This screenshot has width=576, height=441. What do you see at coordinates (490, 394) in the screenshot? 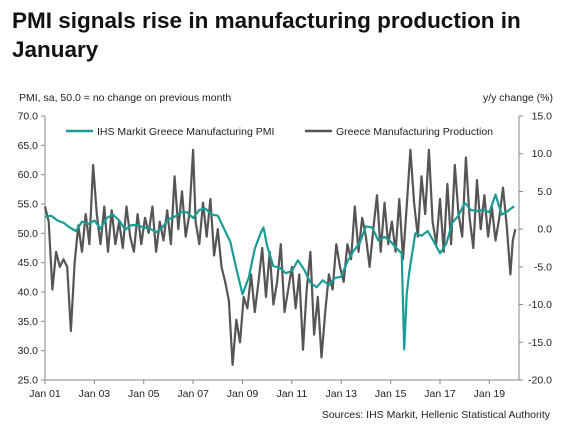
I see `x-tick-label: Jan 19` at bounding box center [490, 394].